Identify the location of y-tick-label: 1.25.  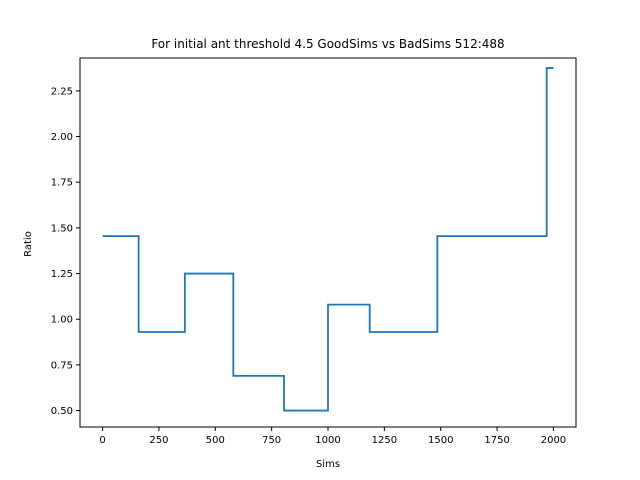
(62, 274).